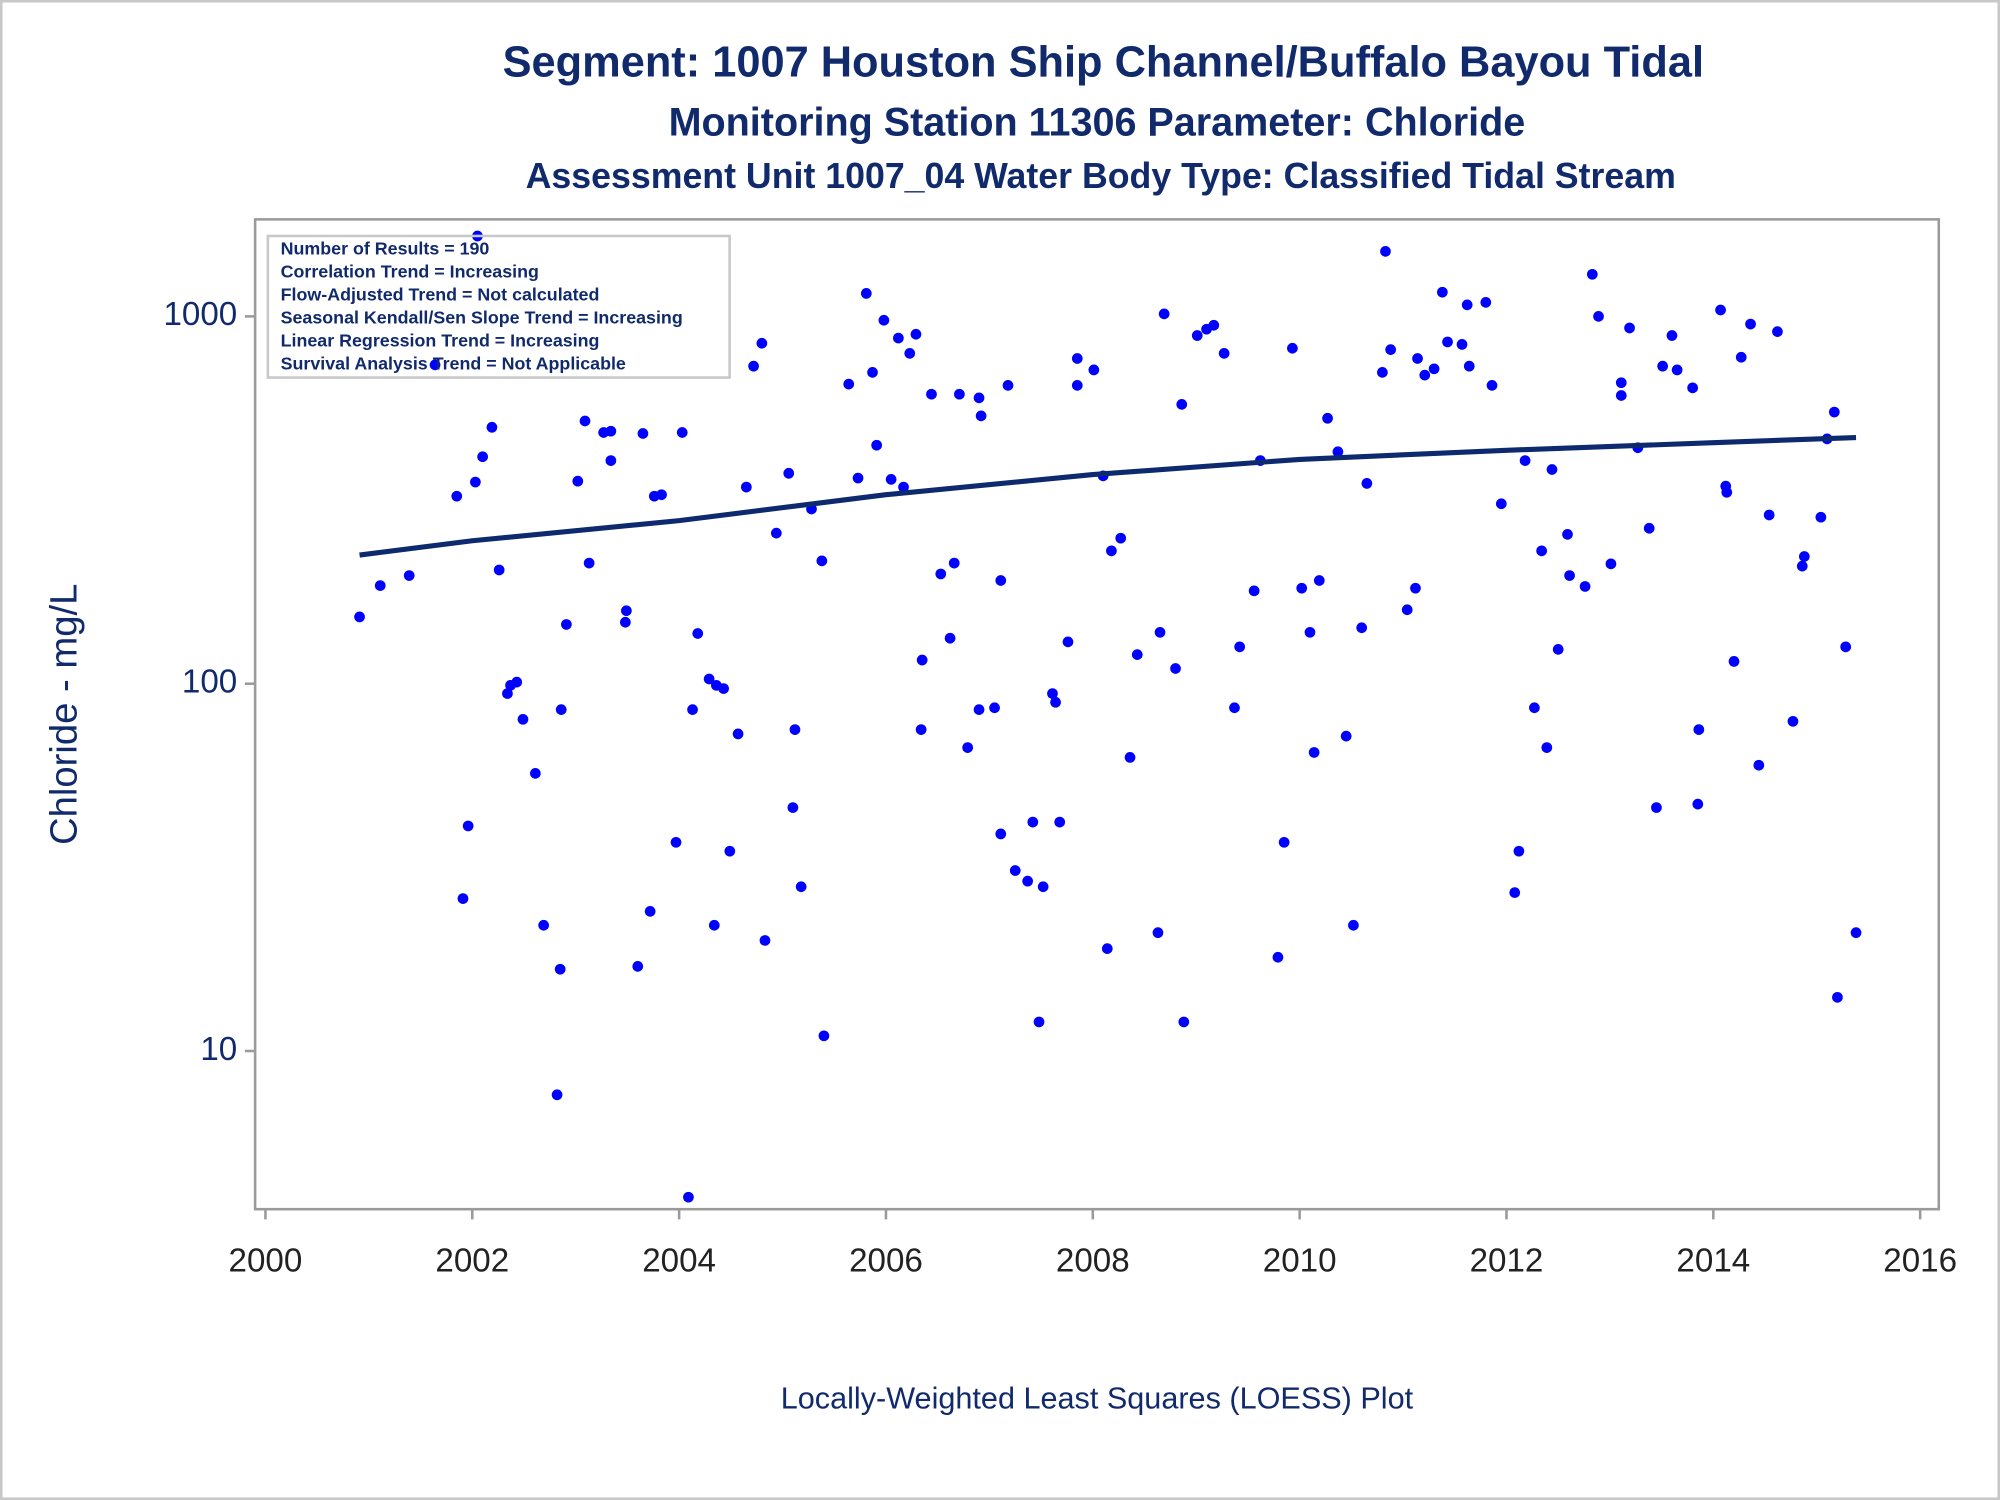 This screenshot has height=1500, width=2000. I want to click on annotation: Correlation Trend = Increasing, so click(410, 272).